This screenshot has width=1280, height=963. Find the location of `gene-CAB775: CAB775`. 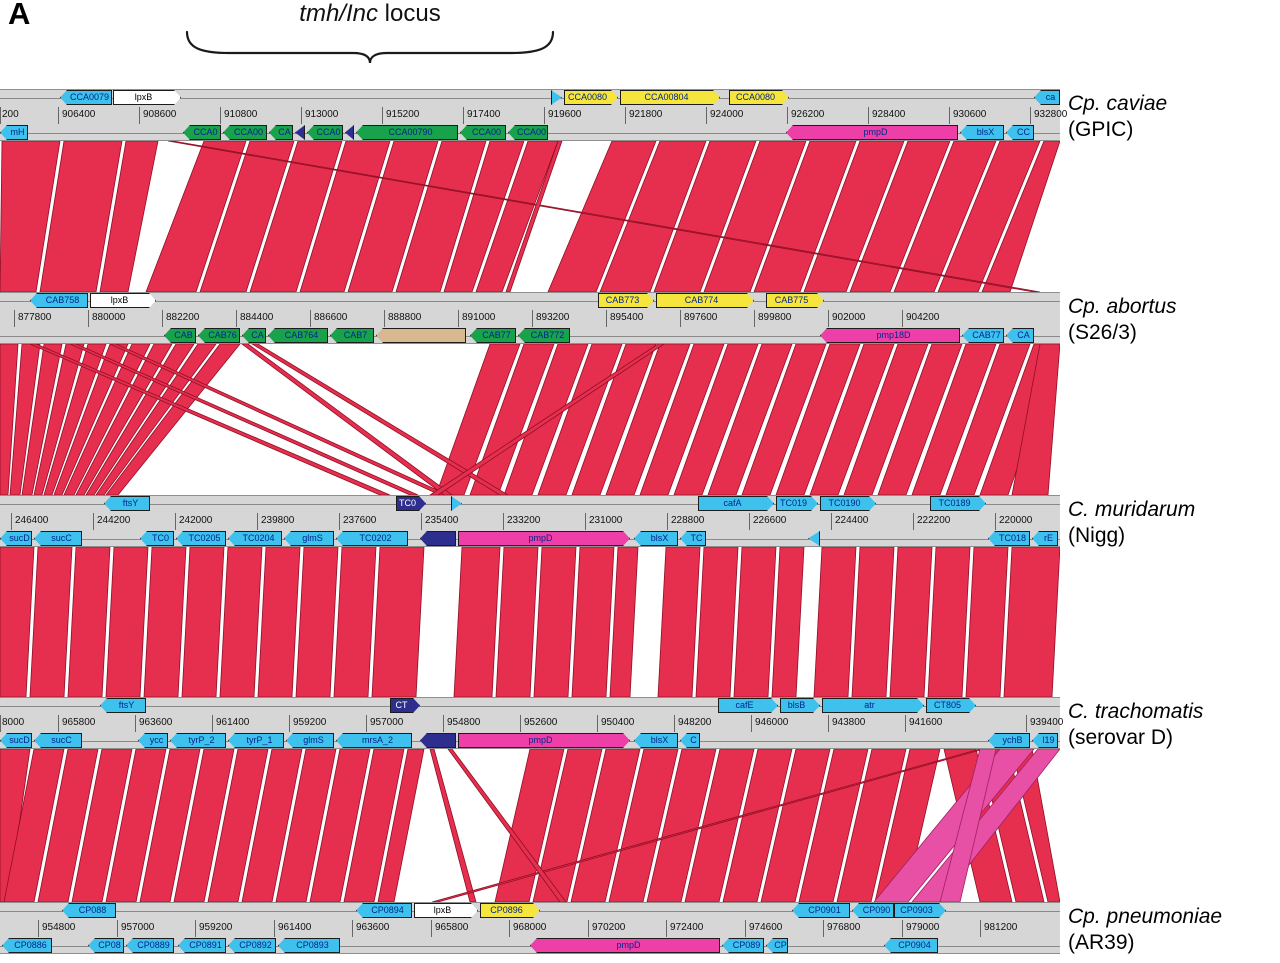

gene-CAB775: CAB775 is located at coordinates (795, 300).